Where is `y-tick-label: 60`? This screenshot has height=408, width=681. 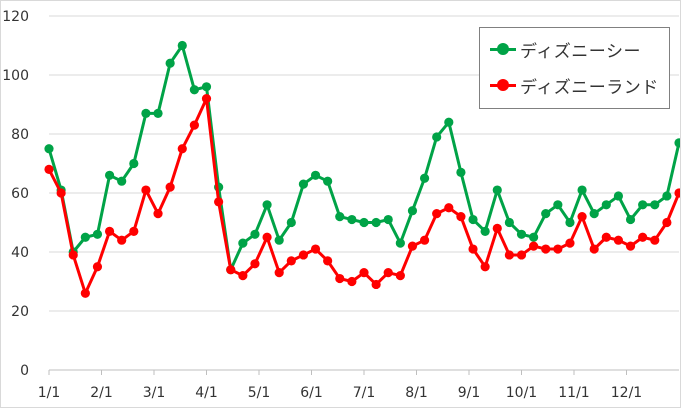 y-tick-label: 60 is located at coordinates (20, 194).